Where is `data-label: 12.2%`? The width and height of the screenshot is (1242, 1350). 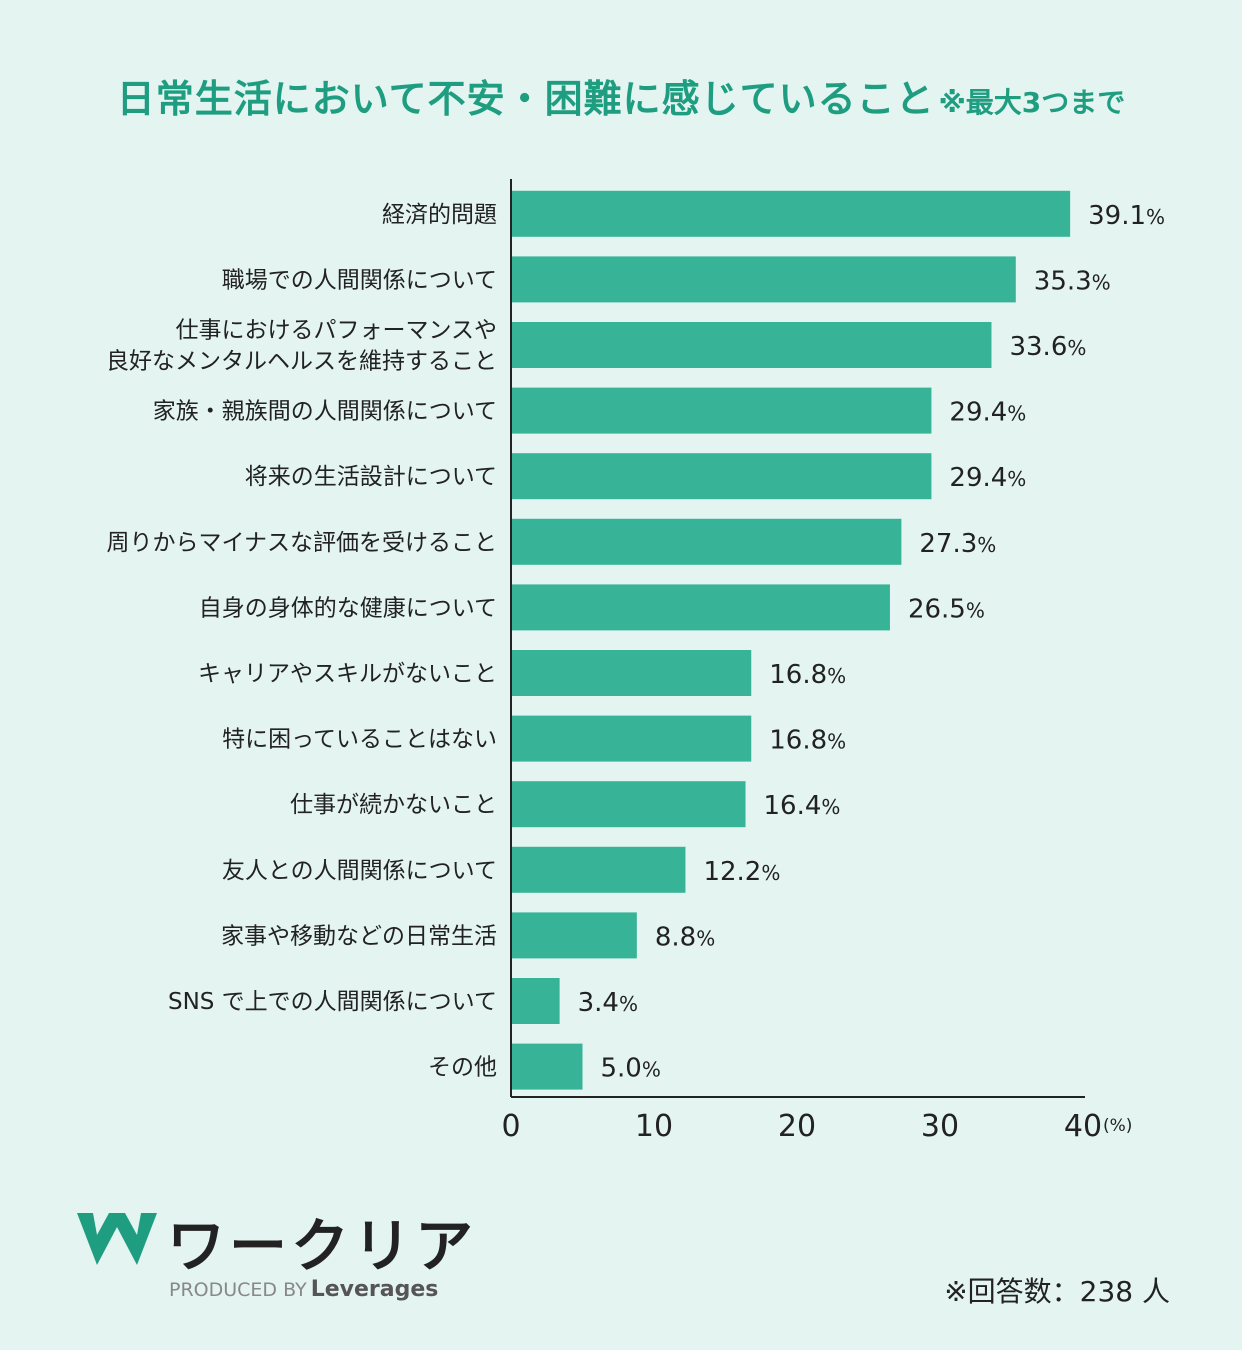
data-label: 12.2% is located at coordinates (741, 872).